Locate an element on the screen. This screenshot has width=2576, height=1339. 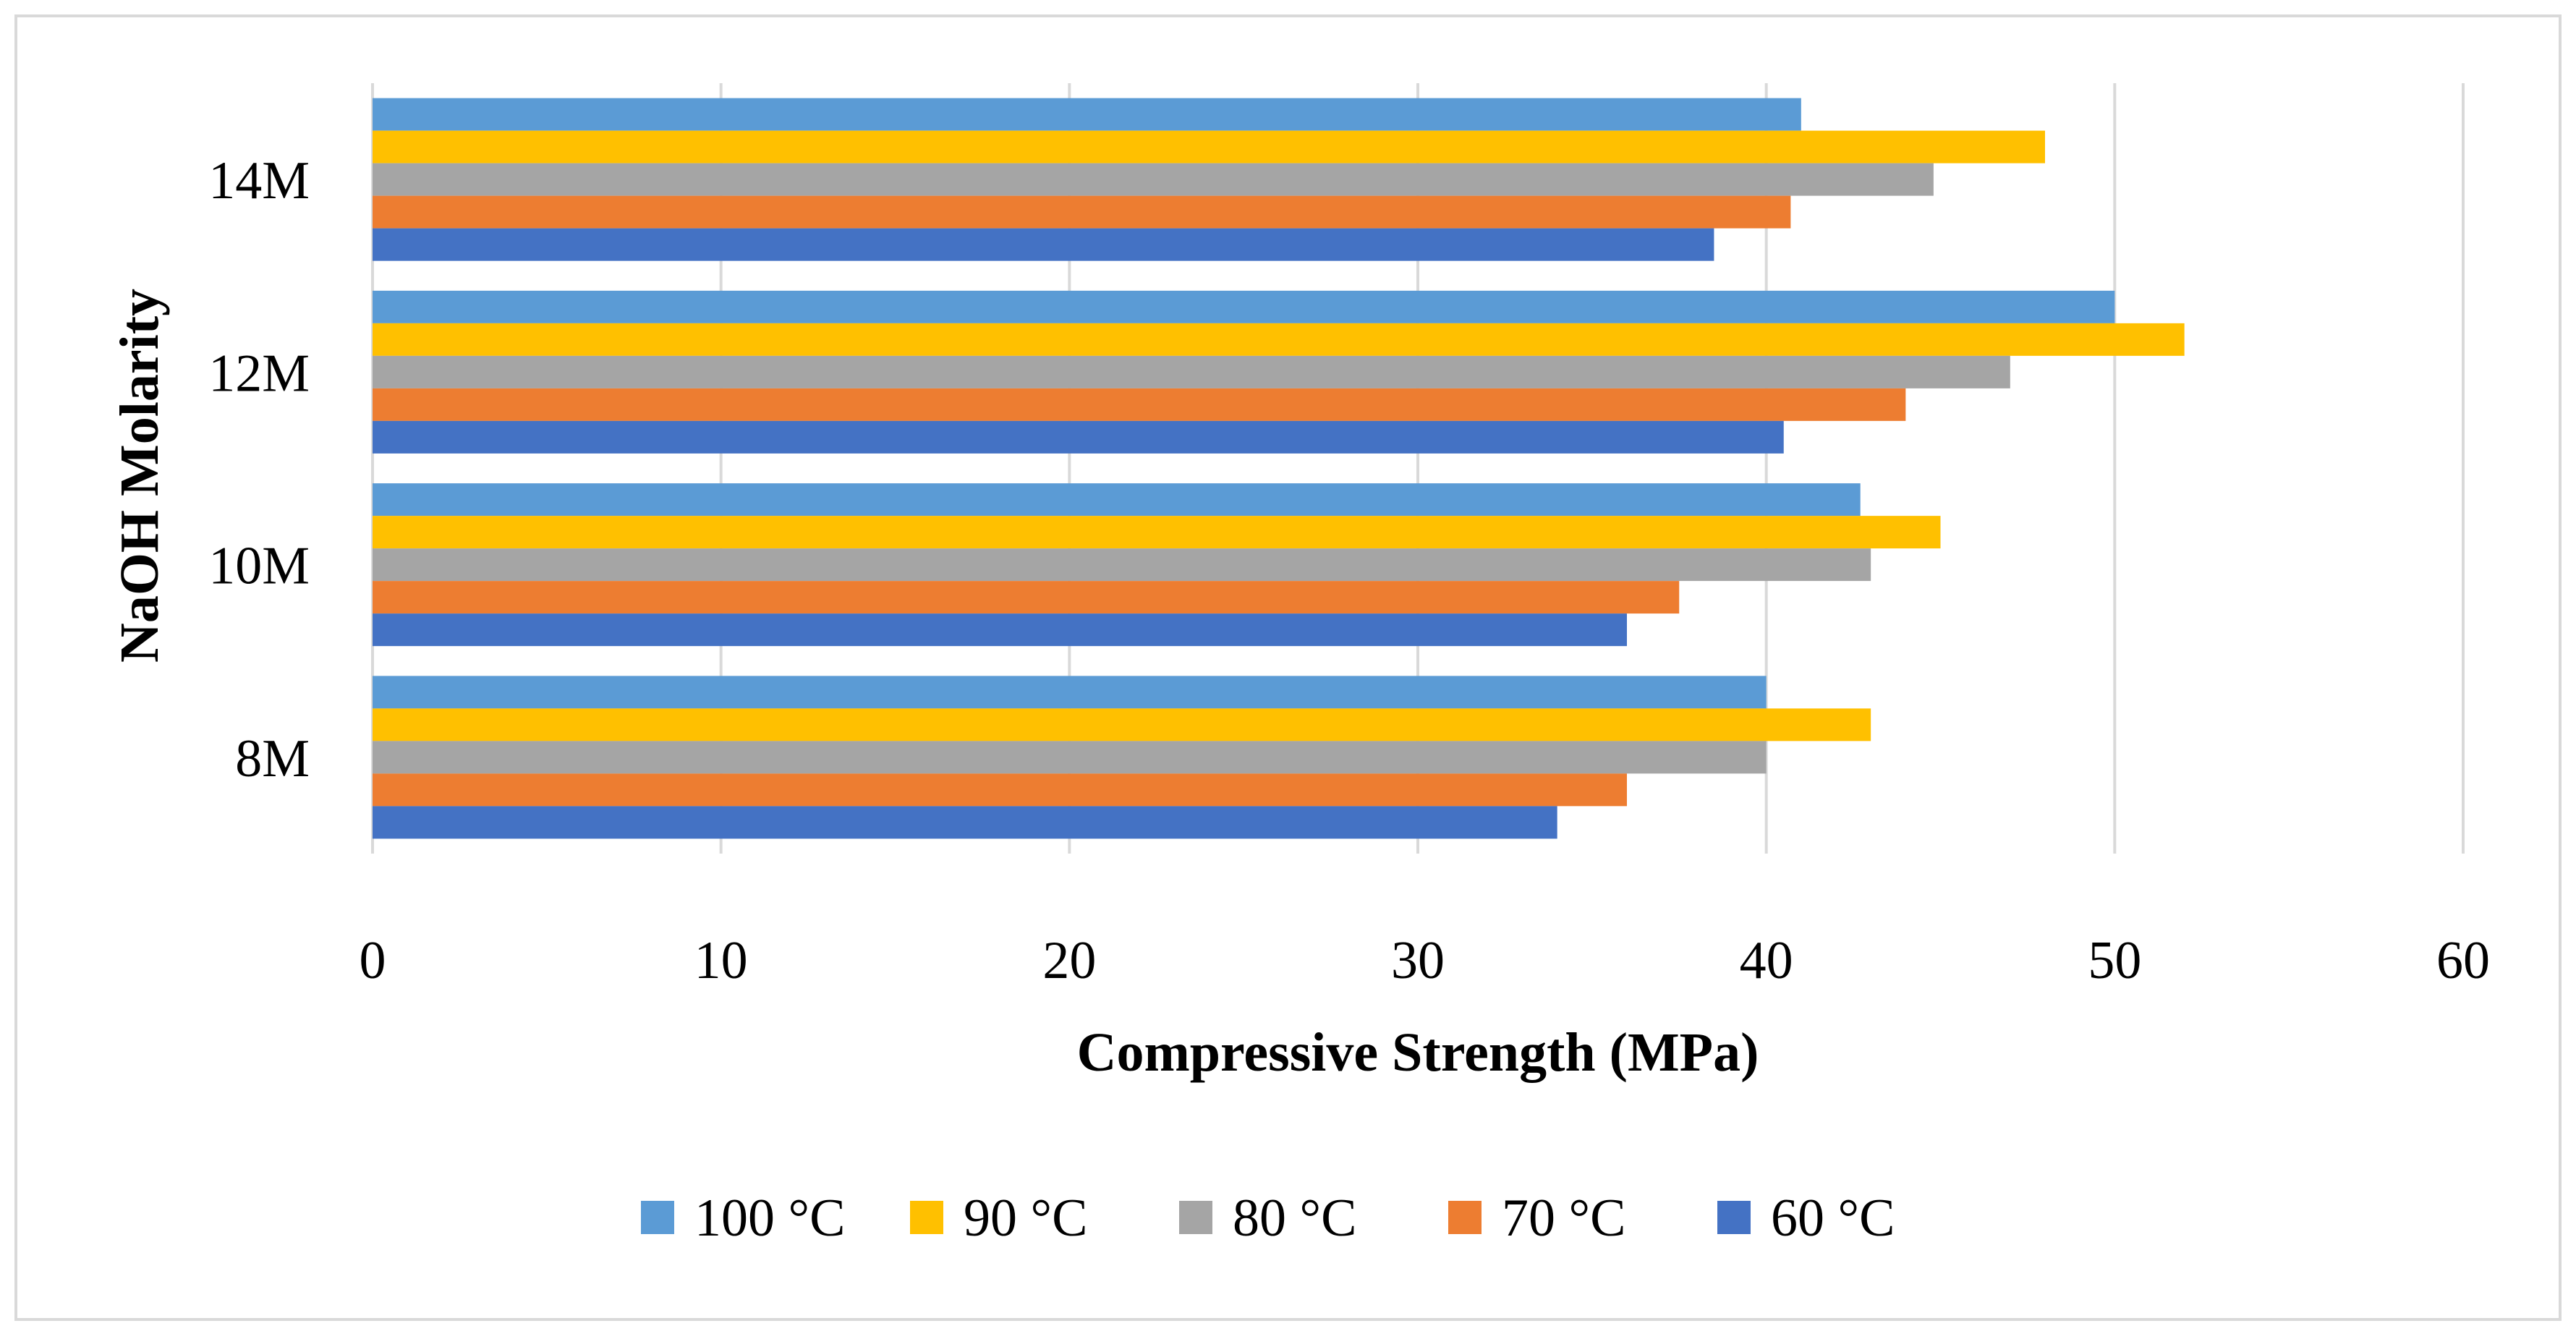
x-axis-ticks: 0 10 20 30 40 50 60 is located at coordinates (1425, 960).